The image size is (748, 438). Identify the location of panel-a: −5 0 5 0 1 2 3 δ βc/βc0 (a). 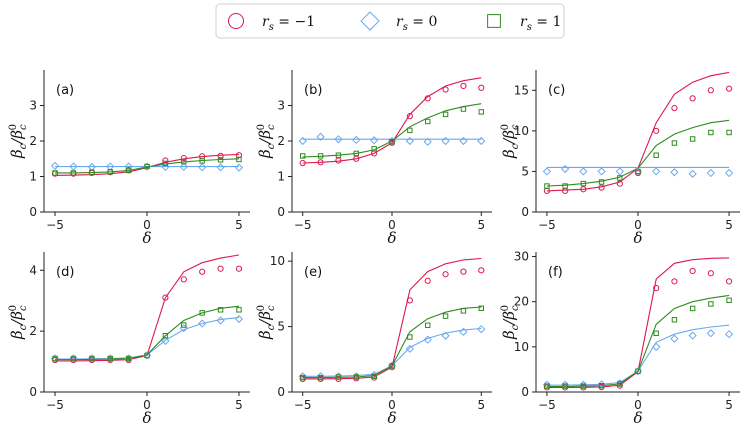
(129, 158).